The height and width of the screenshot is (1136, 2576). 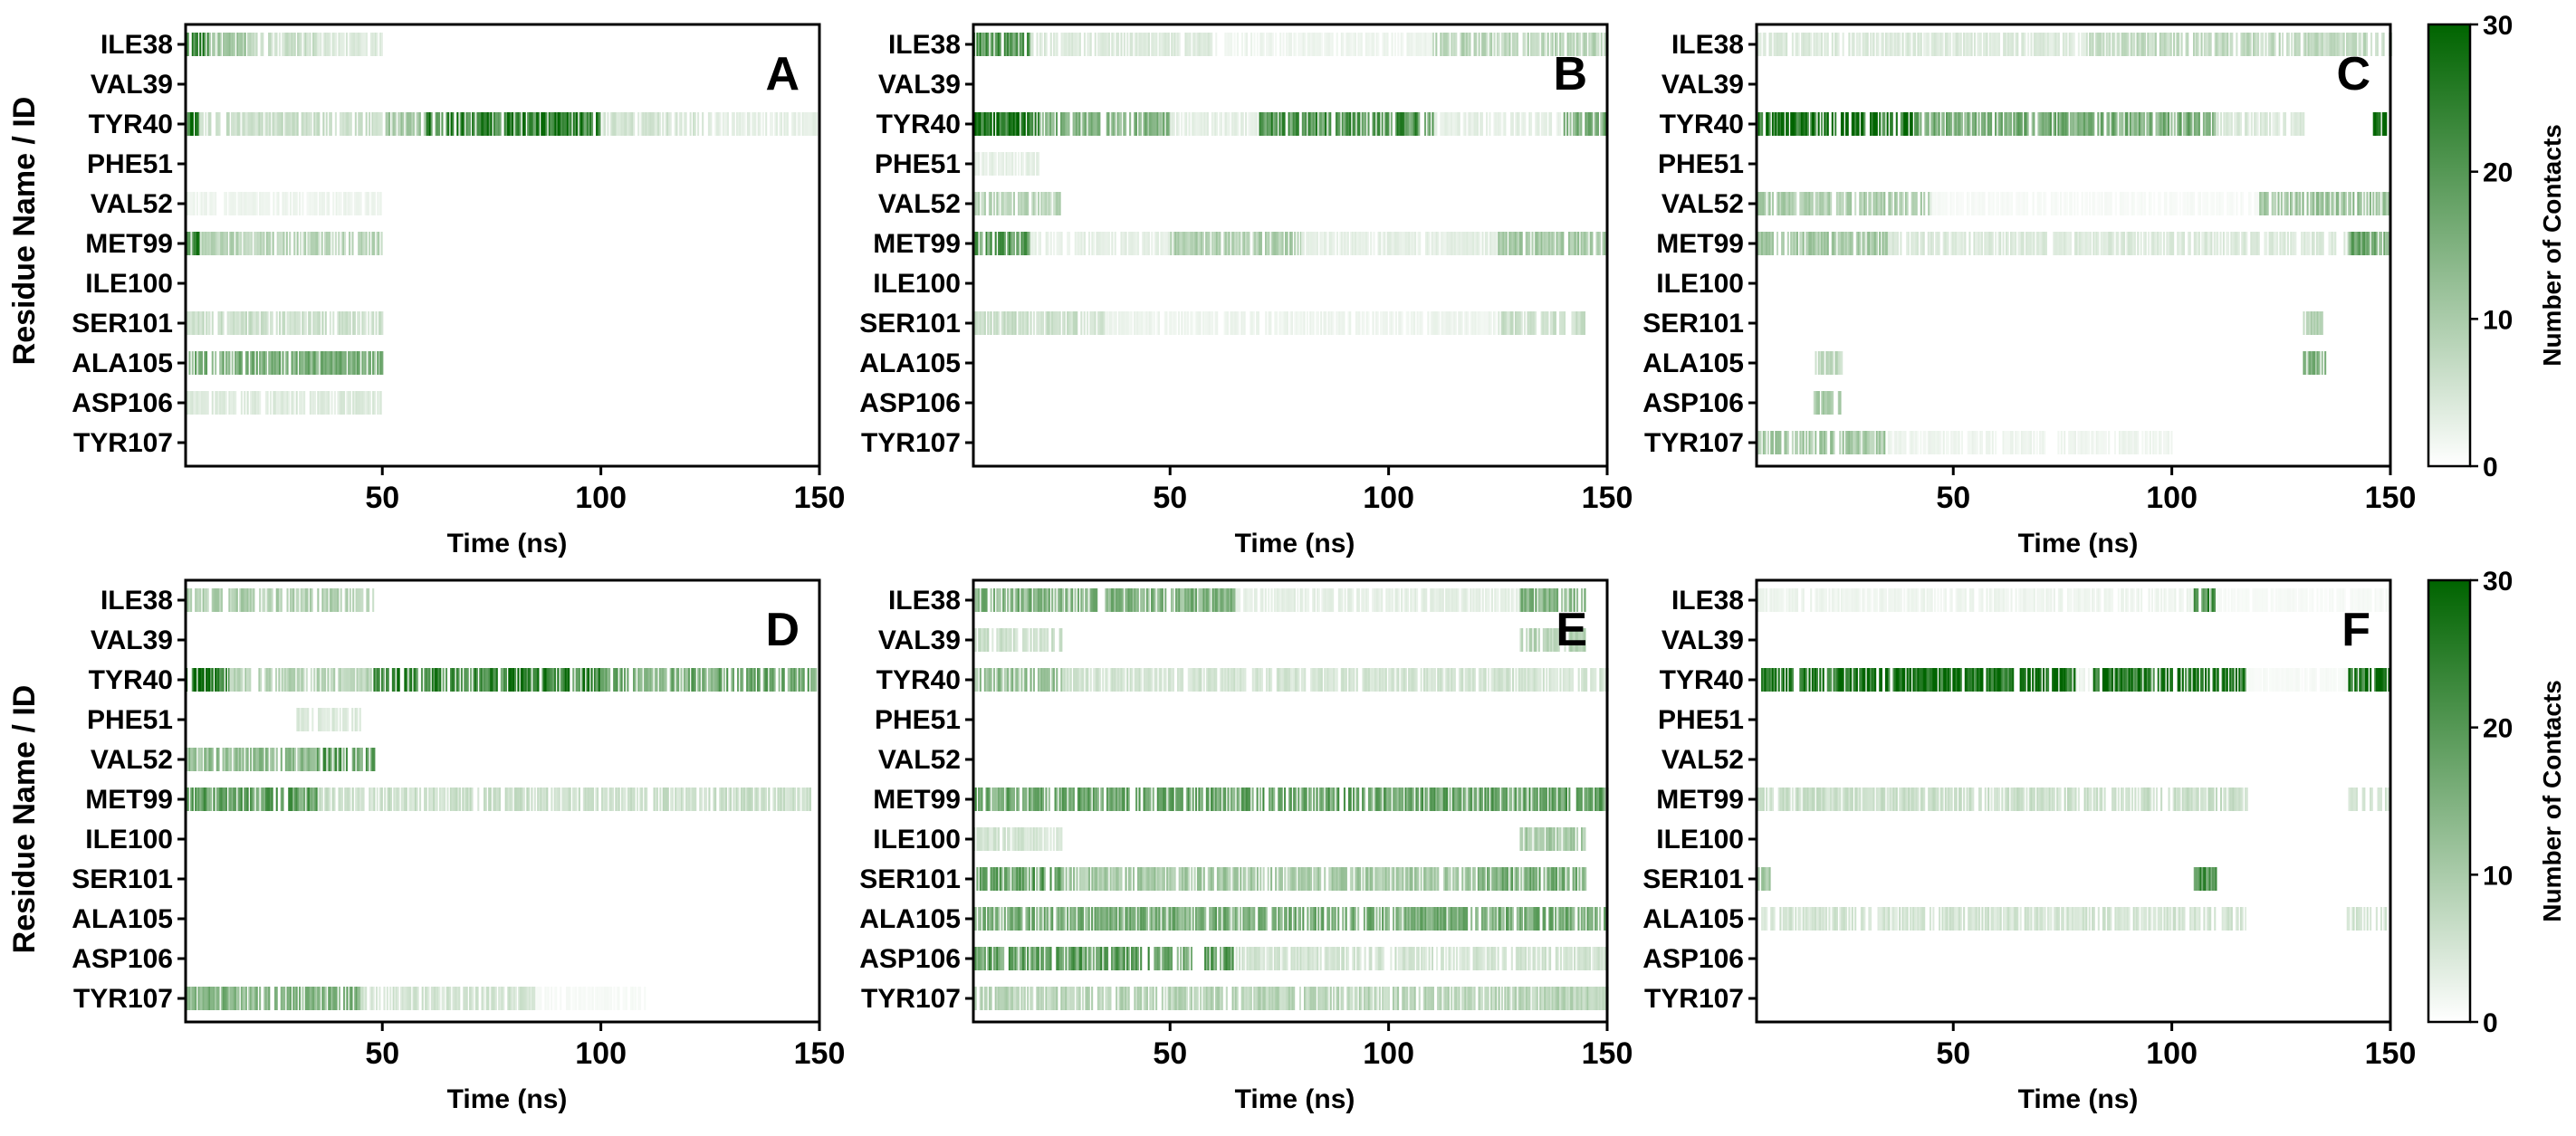 I want to click on residue-label: VAL52, so click(x=132, y=204).